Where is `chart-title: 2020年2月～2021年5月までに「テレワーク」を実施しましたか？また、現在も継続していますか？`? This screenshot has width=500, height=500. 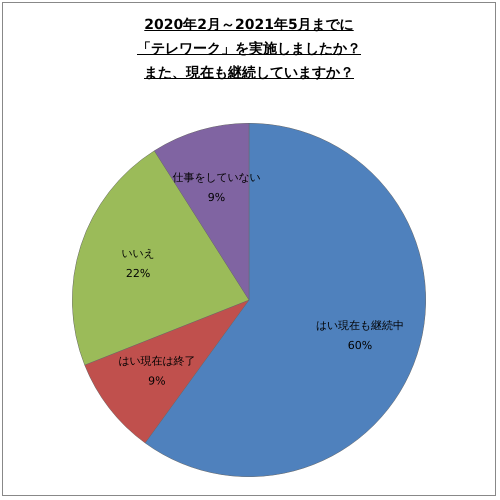
chart-title: 2020年2月～2021年5月までに「テレワーク」を実施しましたか？また、現在も継続していますか？ is located at coordinates (249, 49).